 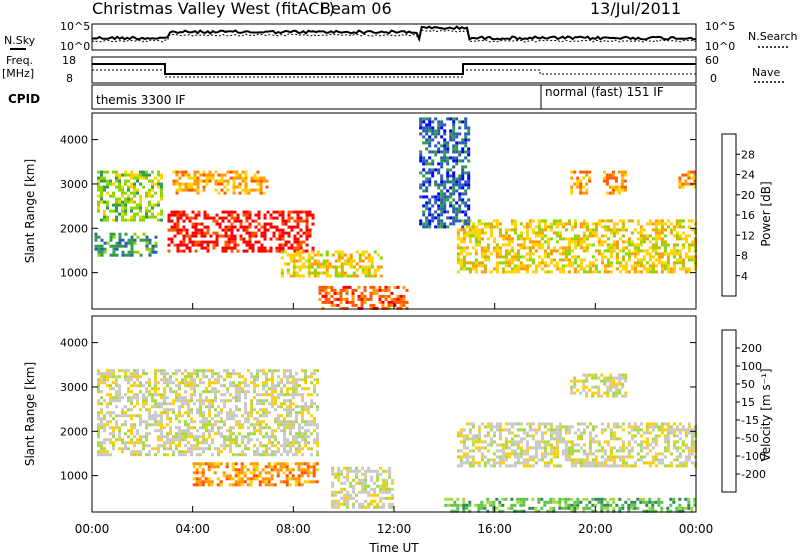 I want to click on y-tick-label: 2000, so click(x=74, y=431).